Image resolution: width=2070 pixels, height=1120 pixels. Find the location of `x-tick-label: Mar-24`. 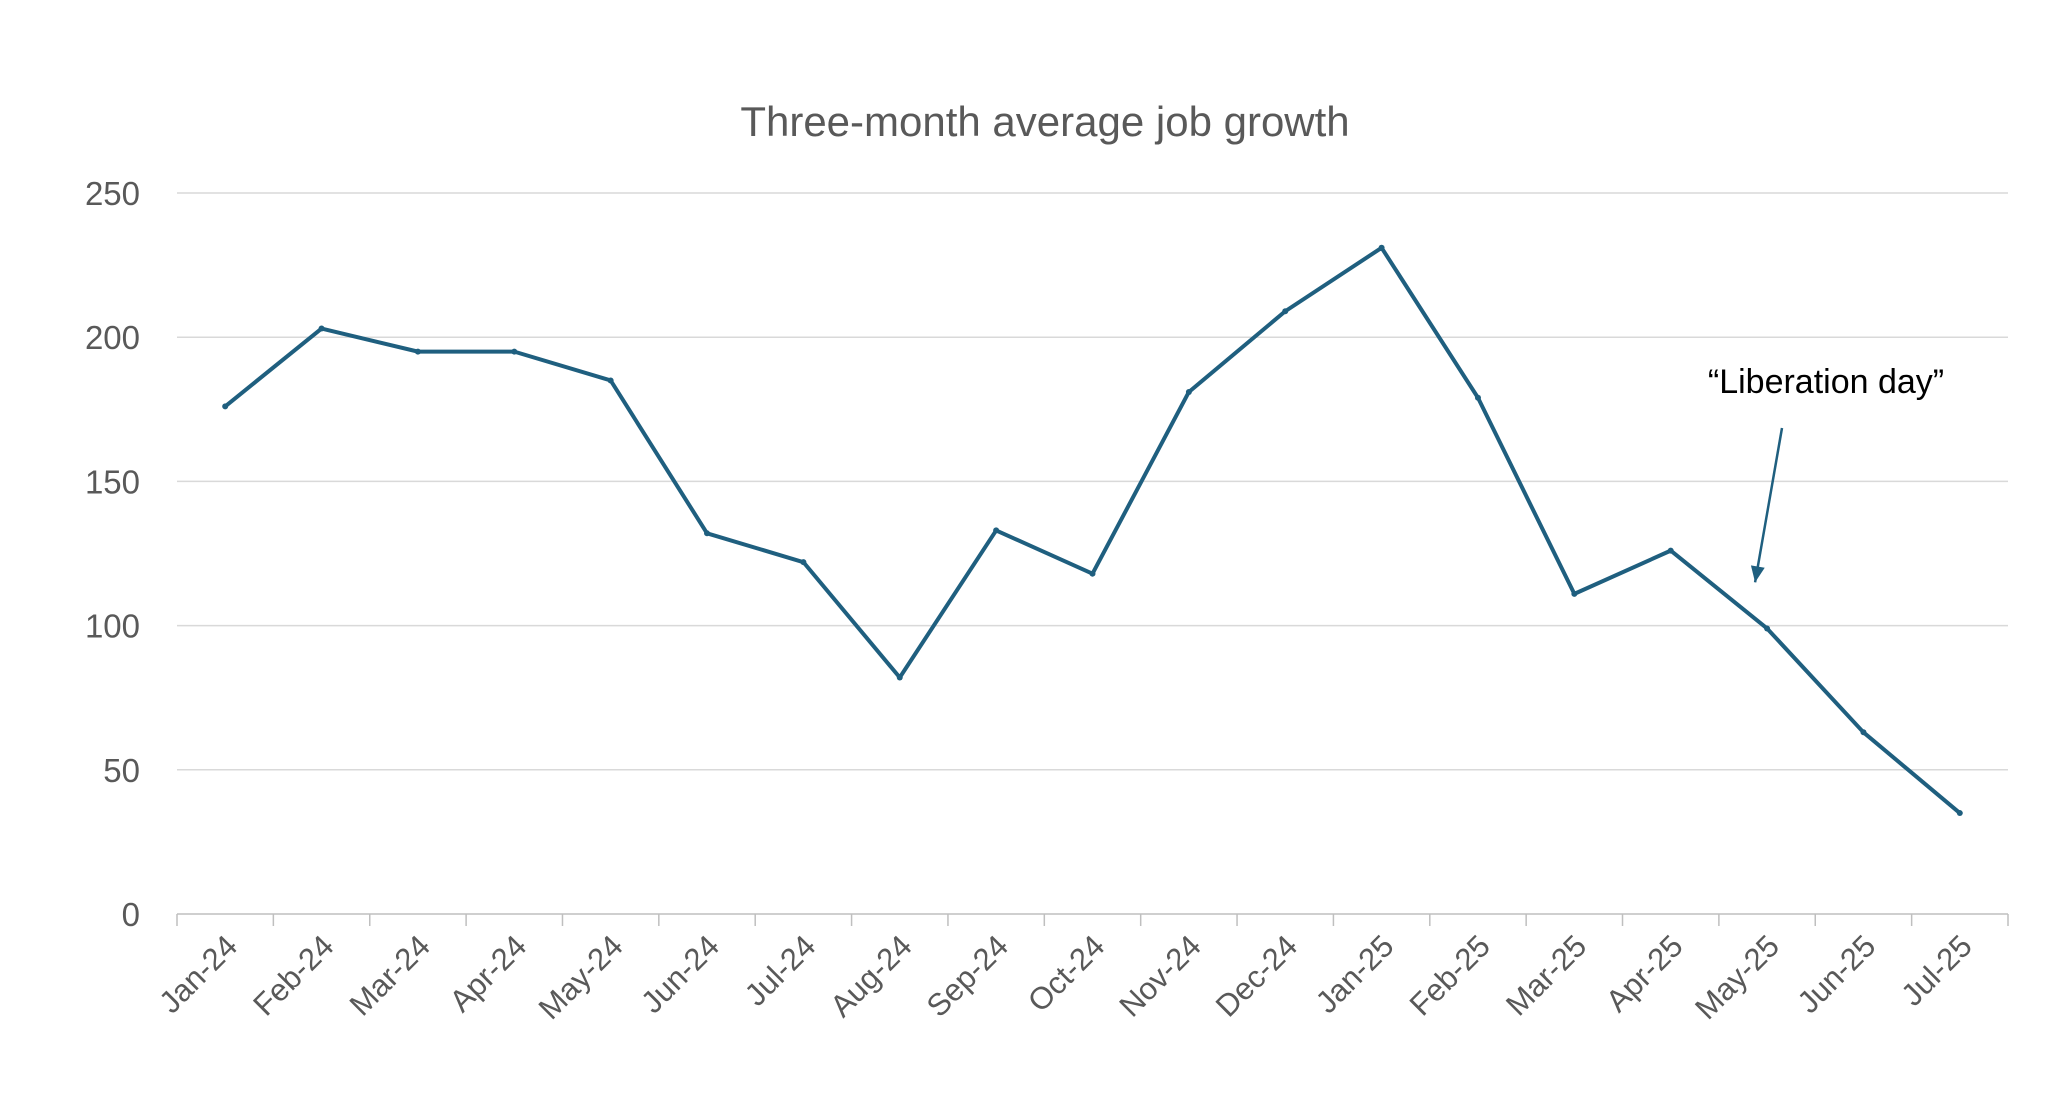

x-tick-label: Mar-24 is located at coordinates (390, 975).